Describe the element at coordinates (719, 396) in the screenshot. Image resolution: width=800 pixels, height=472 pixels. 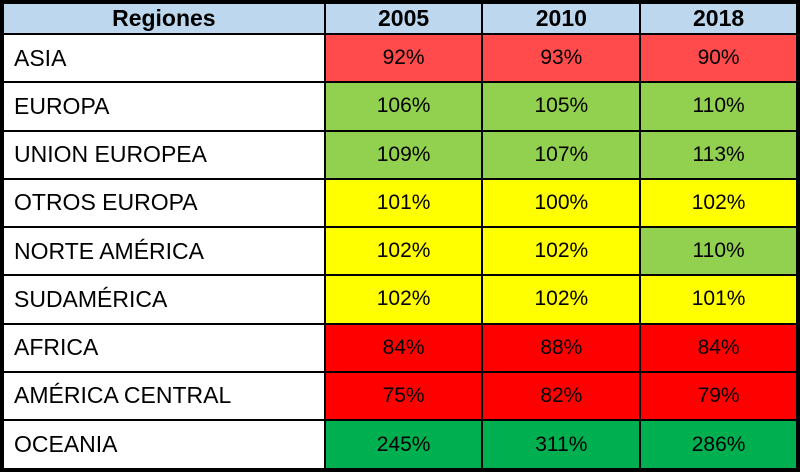
I see `value-cell: 79%` at that location.